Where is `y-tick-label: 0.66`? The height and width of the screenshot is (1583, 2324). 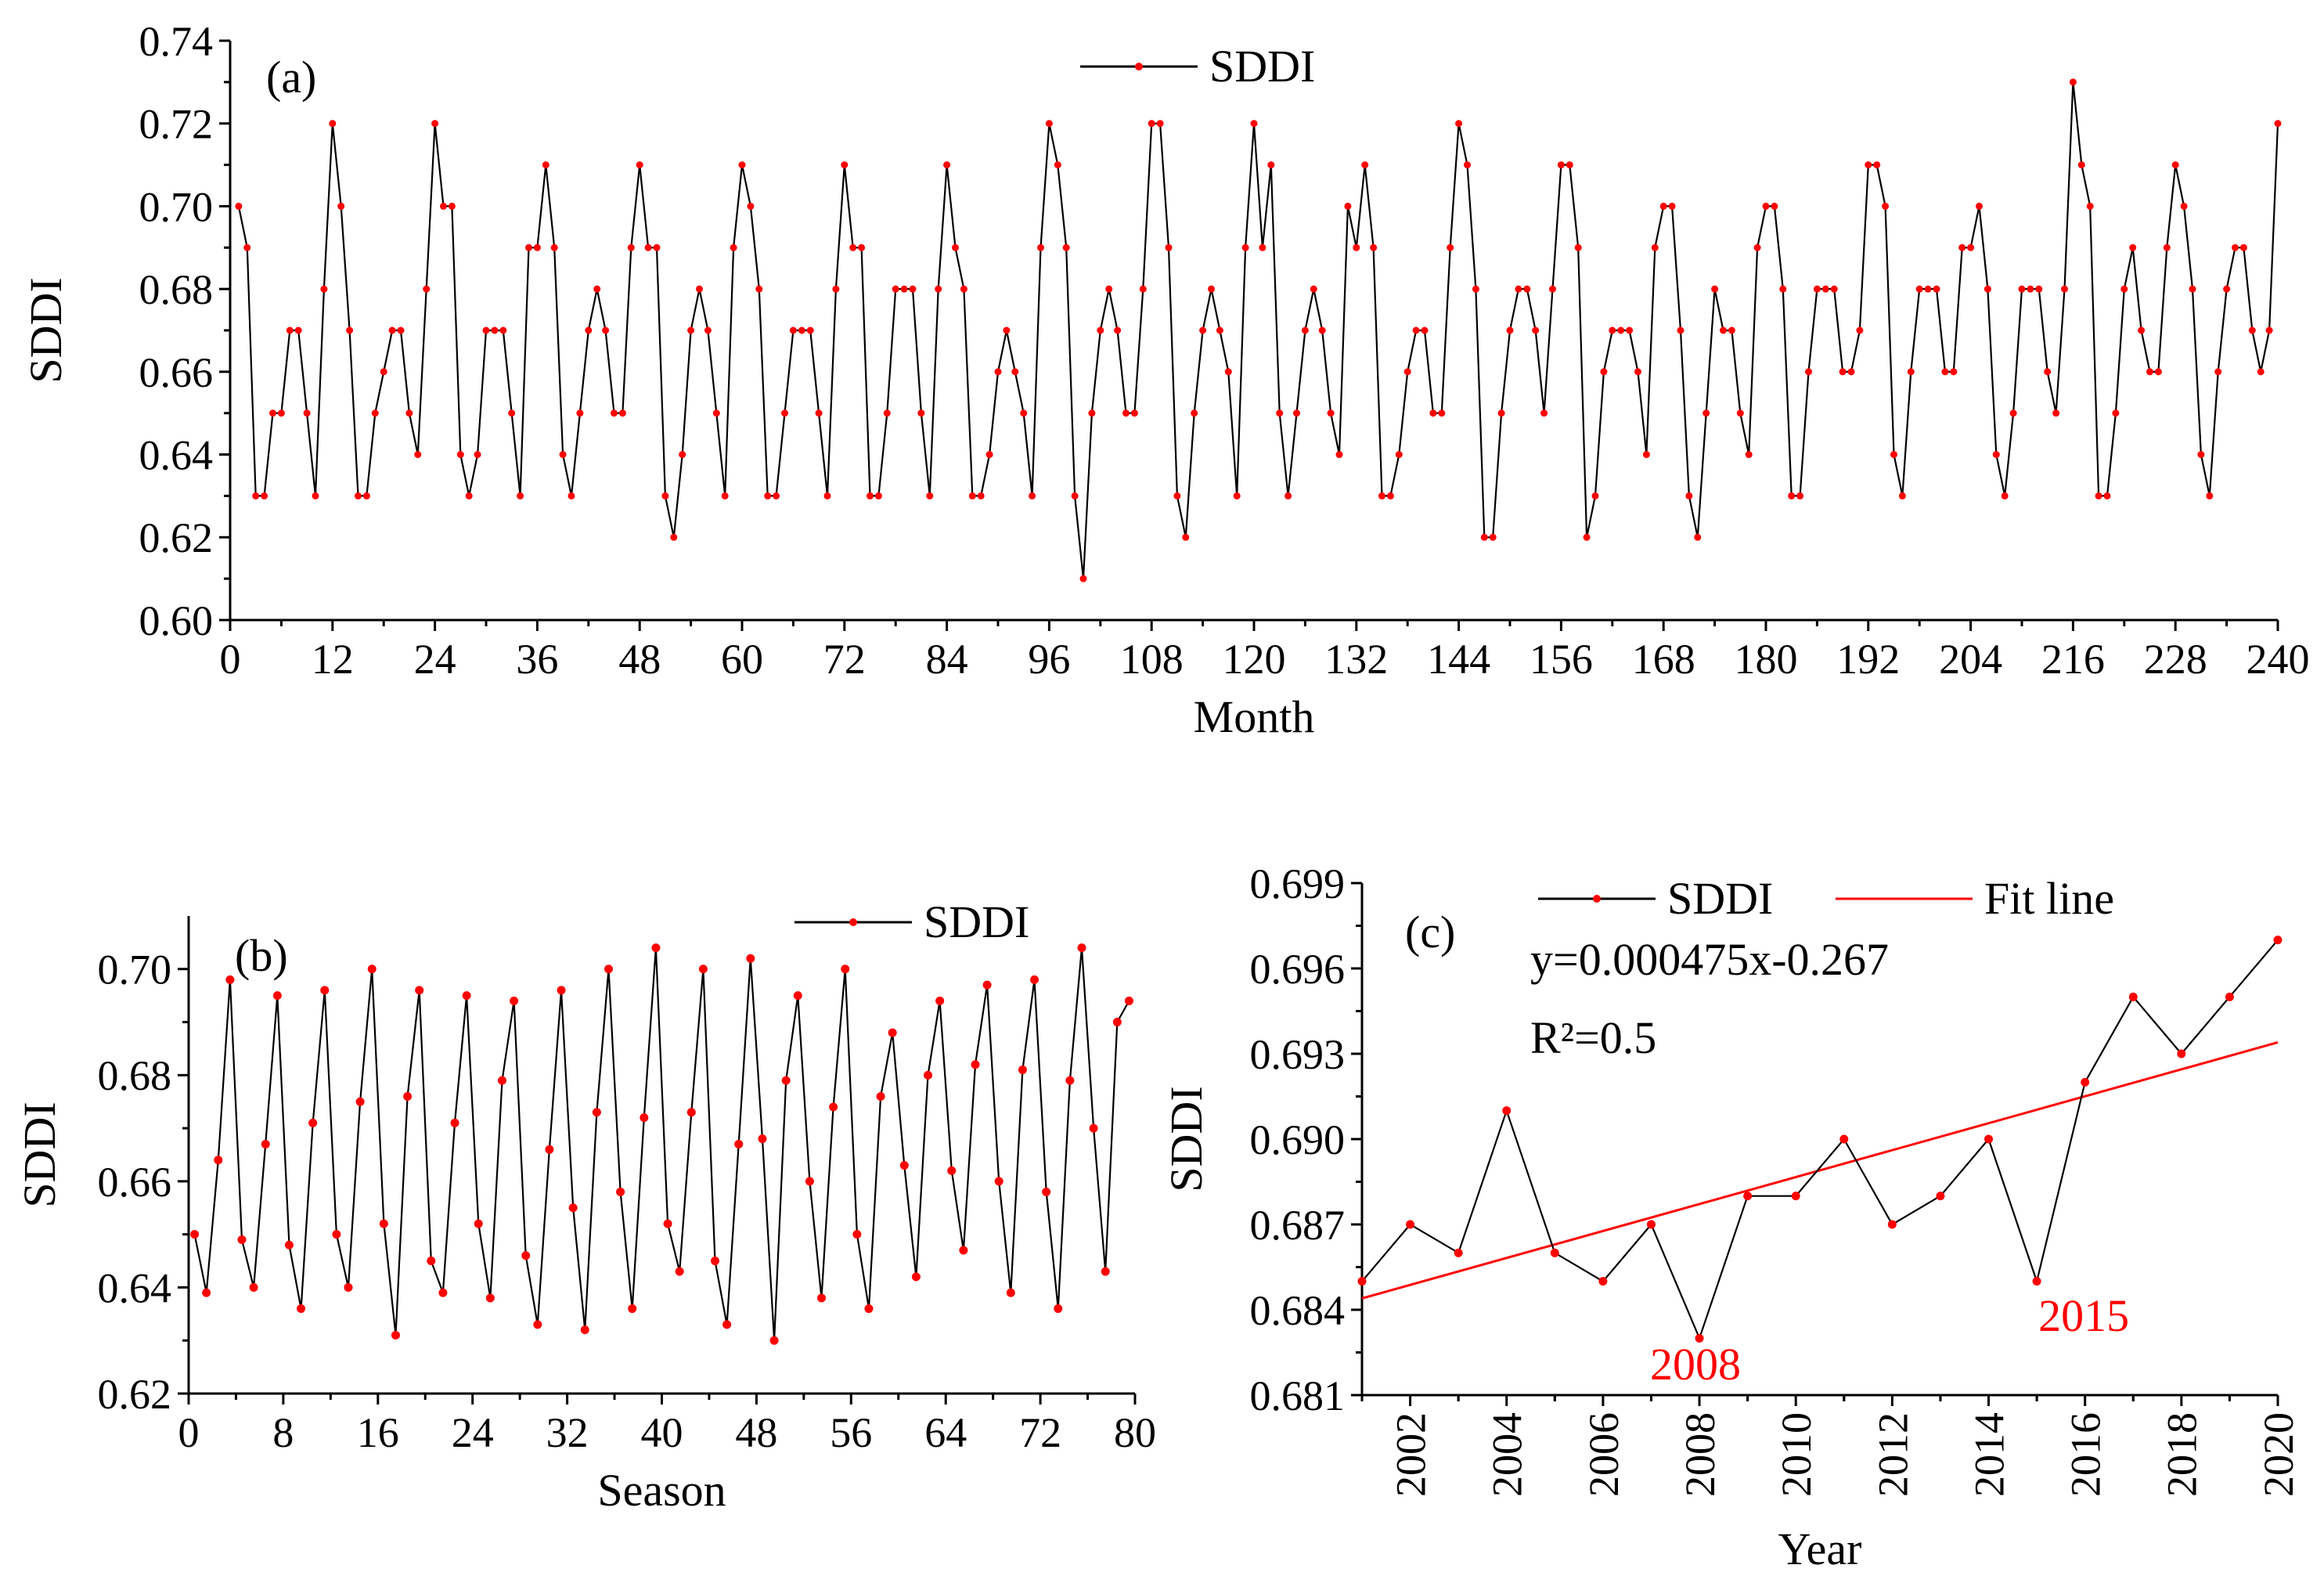 y-tick-label: 0.66 is located at coordinates (135, 1182).